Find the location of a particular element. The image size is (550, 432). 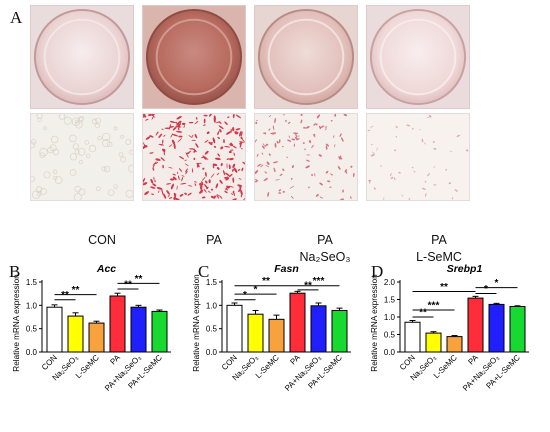

acc-x-tick-label: PA is located at coordinates (115, 360).